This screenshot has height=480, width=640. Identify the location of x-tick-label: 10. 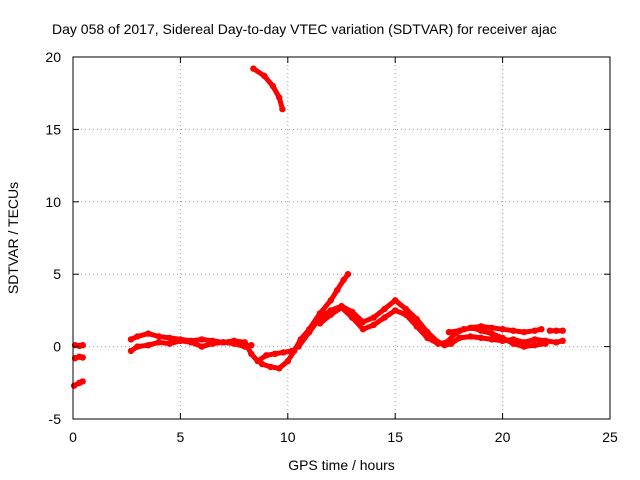
(288, 437).